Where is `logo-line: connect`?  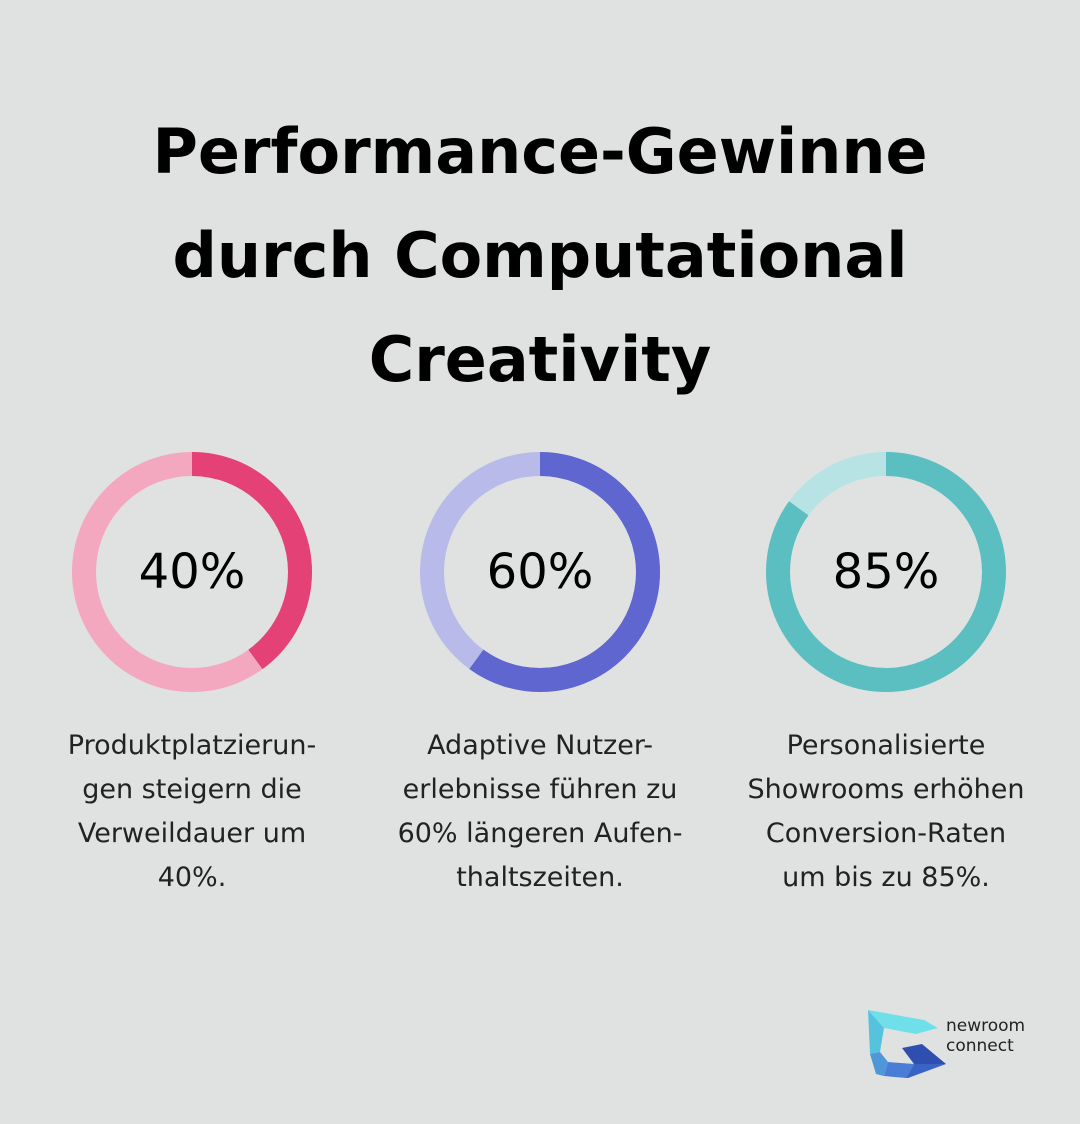 logo-line: connect is located at coordinates (980, 1046).